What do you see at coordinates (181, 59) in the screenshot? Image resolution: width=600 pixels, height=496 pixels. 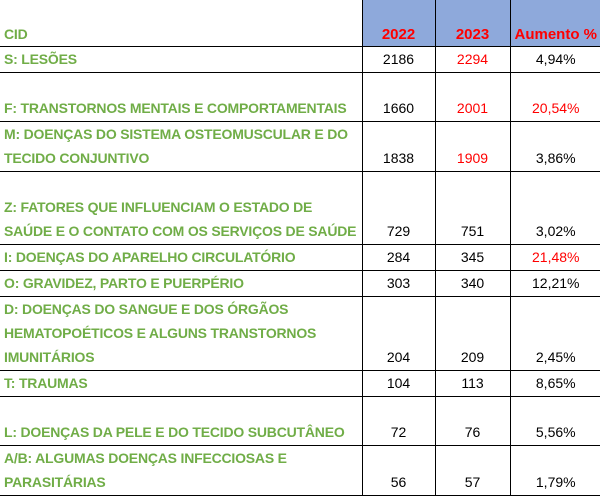 I see `cid-cell: S: LESÕES` at bounding box center [181, 59].